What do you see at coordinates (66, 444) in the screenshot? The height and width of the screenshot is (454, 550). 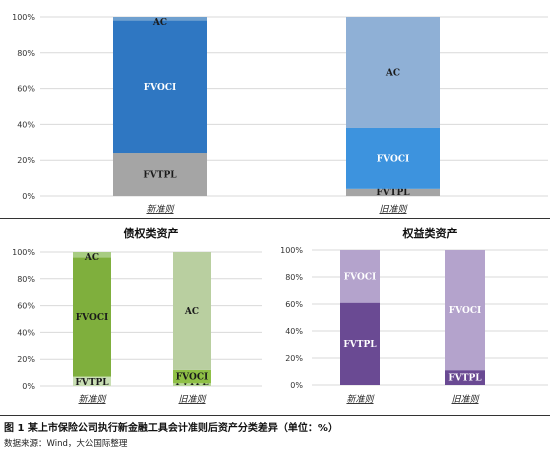 I see `figure-source: 数据来源：Wind，大公国际整理` at bounding box center [66, 444].